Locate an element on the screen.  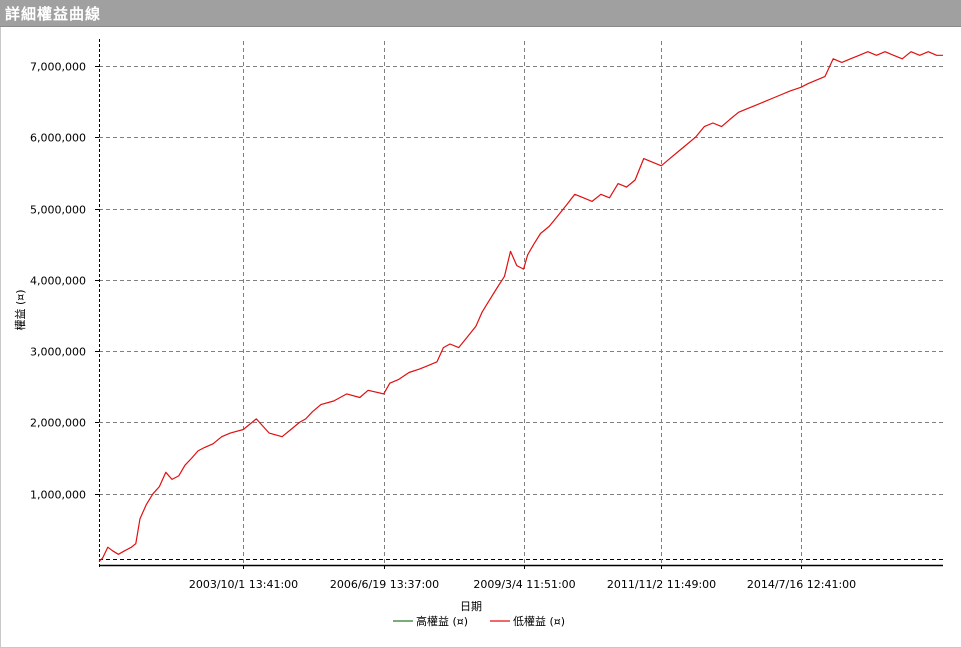
y-tick-label: 6,000,000 is located at coordinates (58, 138).